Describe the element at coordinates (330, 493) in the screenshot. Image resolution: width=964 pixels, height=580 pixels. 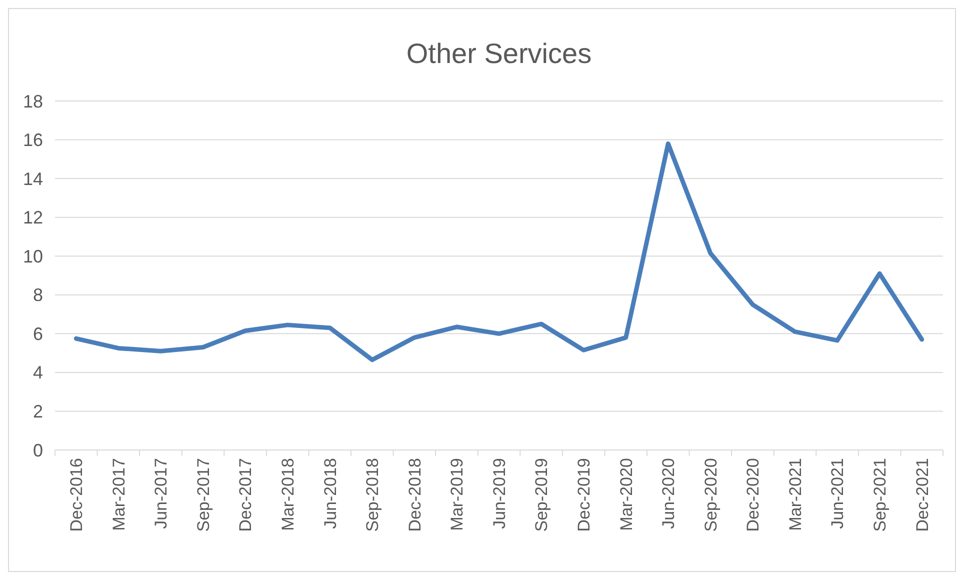
I see `x-tick-label: Jun-2018` at that location.